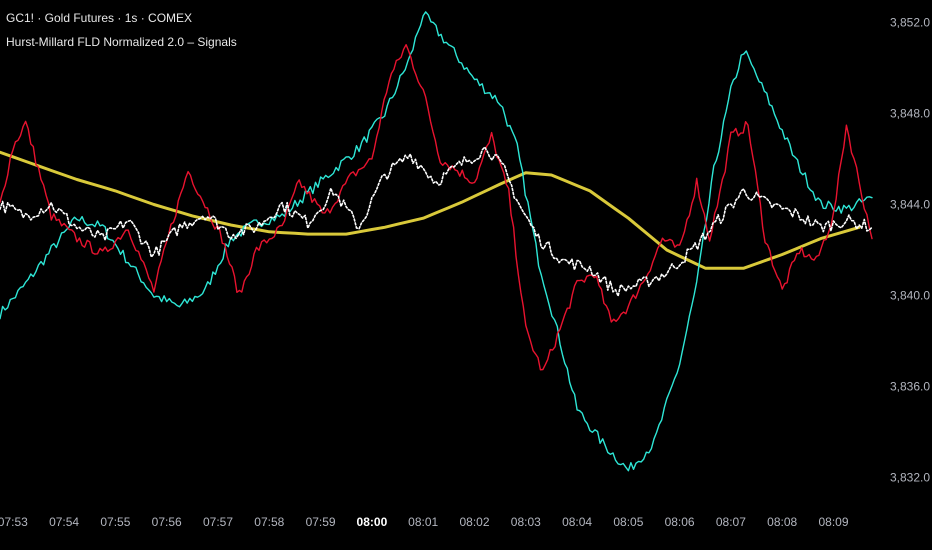 This screenshot has width=932, height=550. I want to click on time-tick-label: 07:59, so click(321, 522).